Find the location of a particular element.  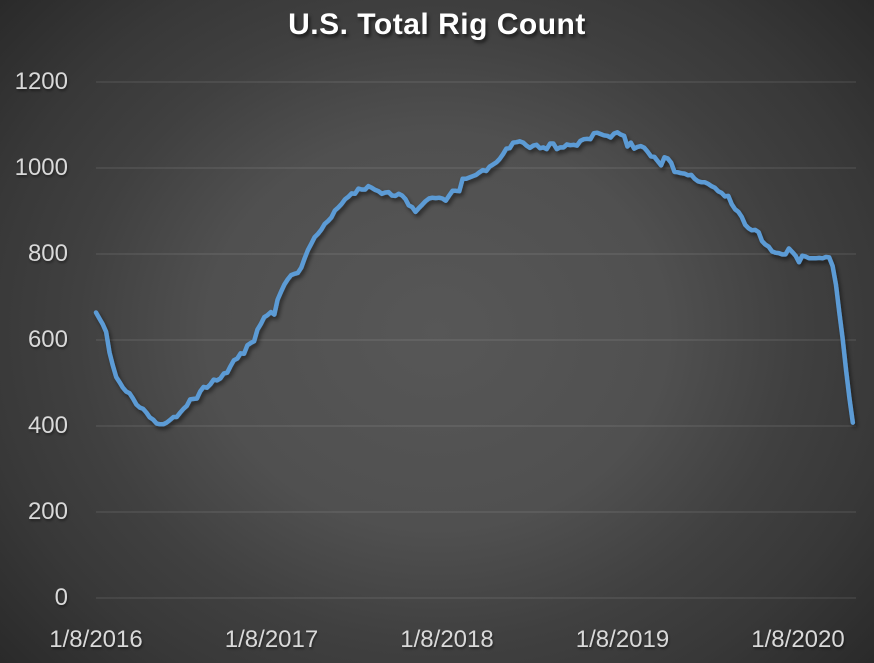

x-axis-tick-label: 1/8/2018 is located at coordinates (447, 639).